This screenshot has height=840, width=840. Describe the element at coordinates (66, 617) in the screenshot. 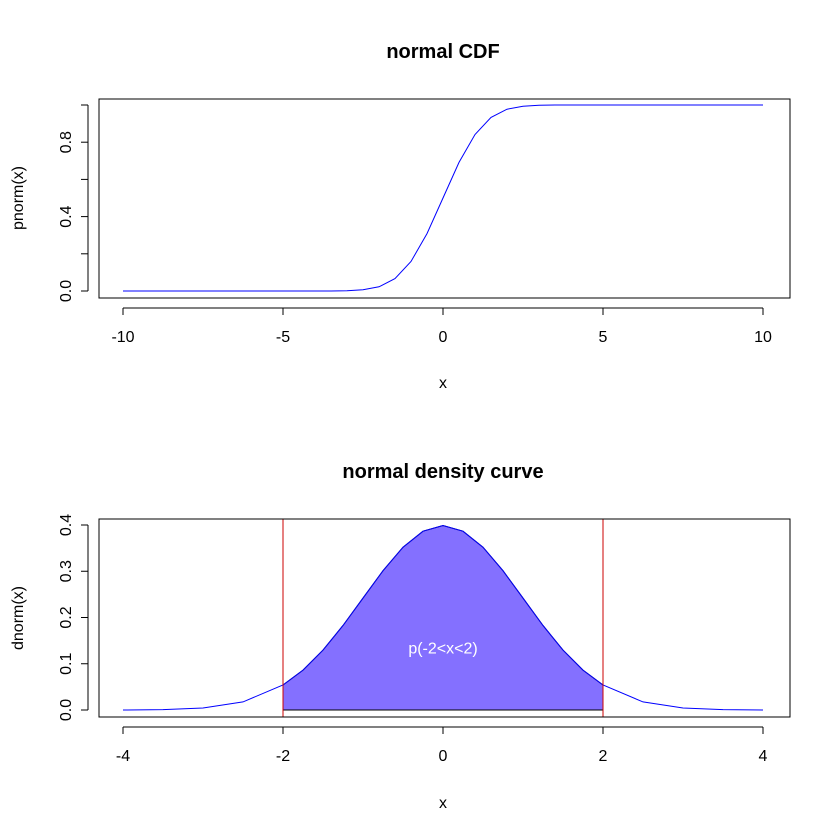

I see `y-tick-label: 0.2` at that location.